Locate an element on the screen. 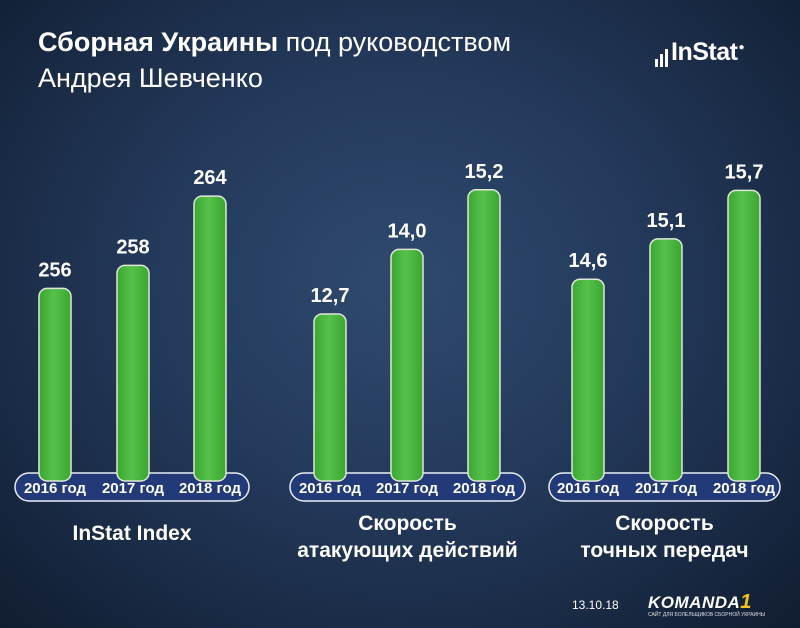 This screenshot has width=800, height=628. value-label: 15,2 is located at coordinates (484, 172).